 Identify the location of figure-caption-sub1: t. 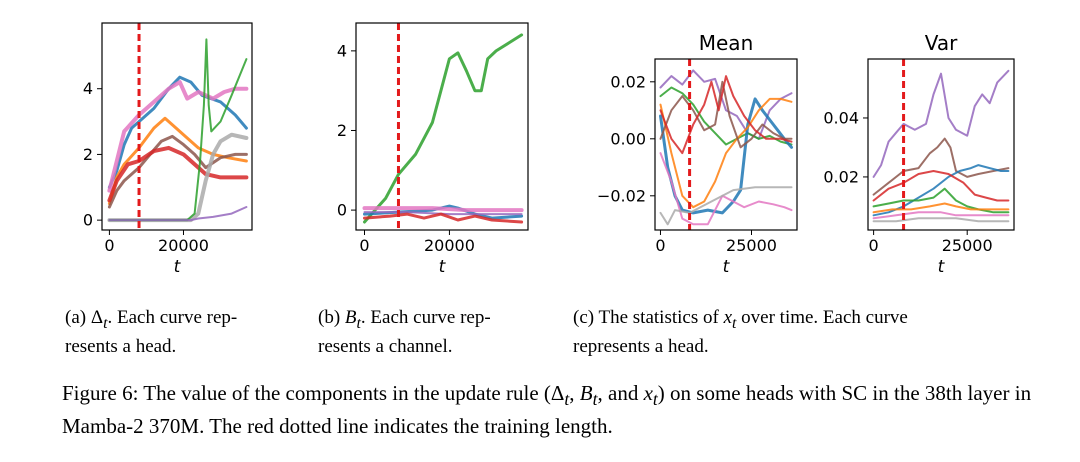
(567, 399).